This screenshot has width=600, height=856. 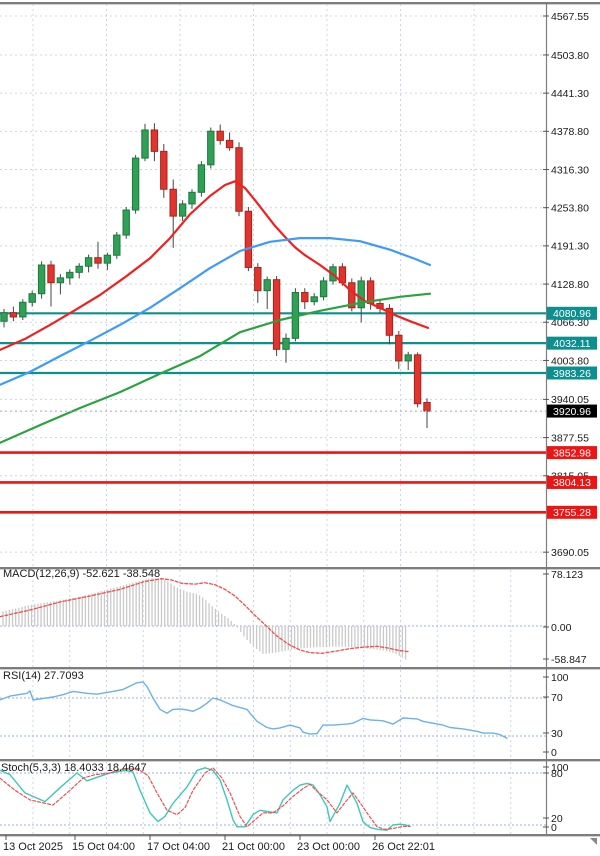 I want to click on current-price-badge-text: 3920.96, so click(x=572, y=412).